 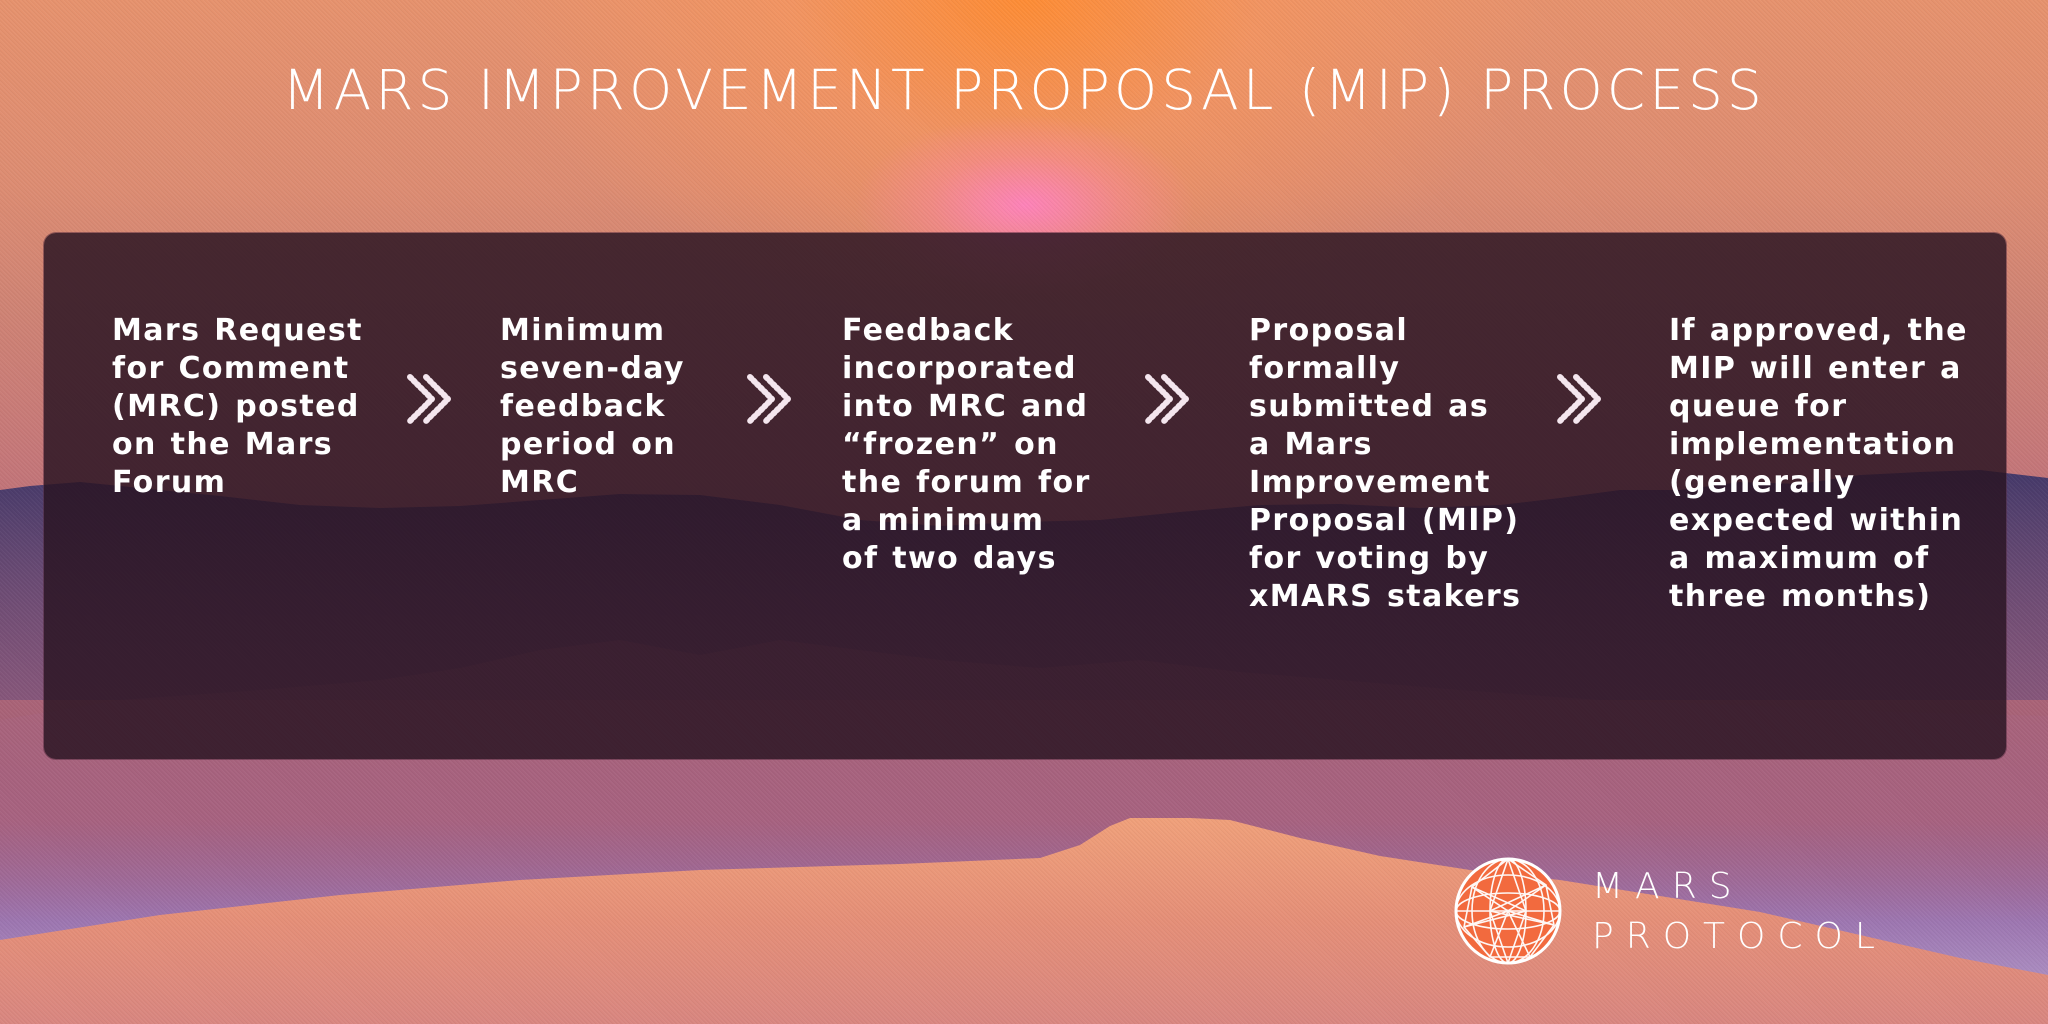 I want to click on logo-text-protocol: PROTOCOL, so click(x=1739, y=936).